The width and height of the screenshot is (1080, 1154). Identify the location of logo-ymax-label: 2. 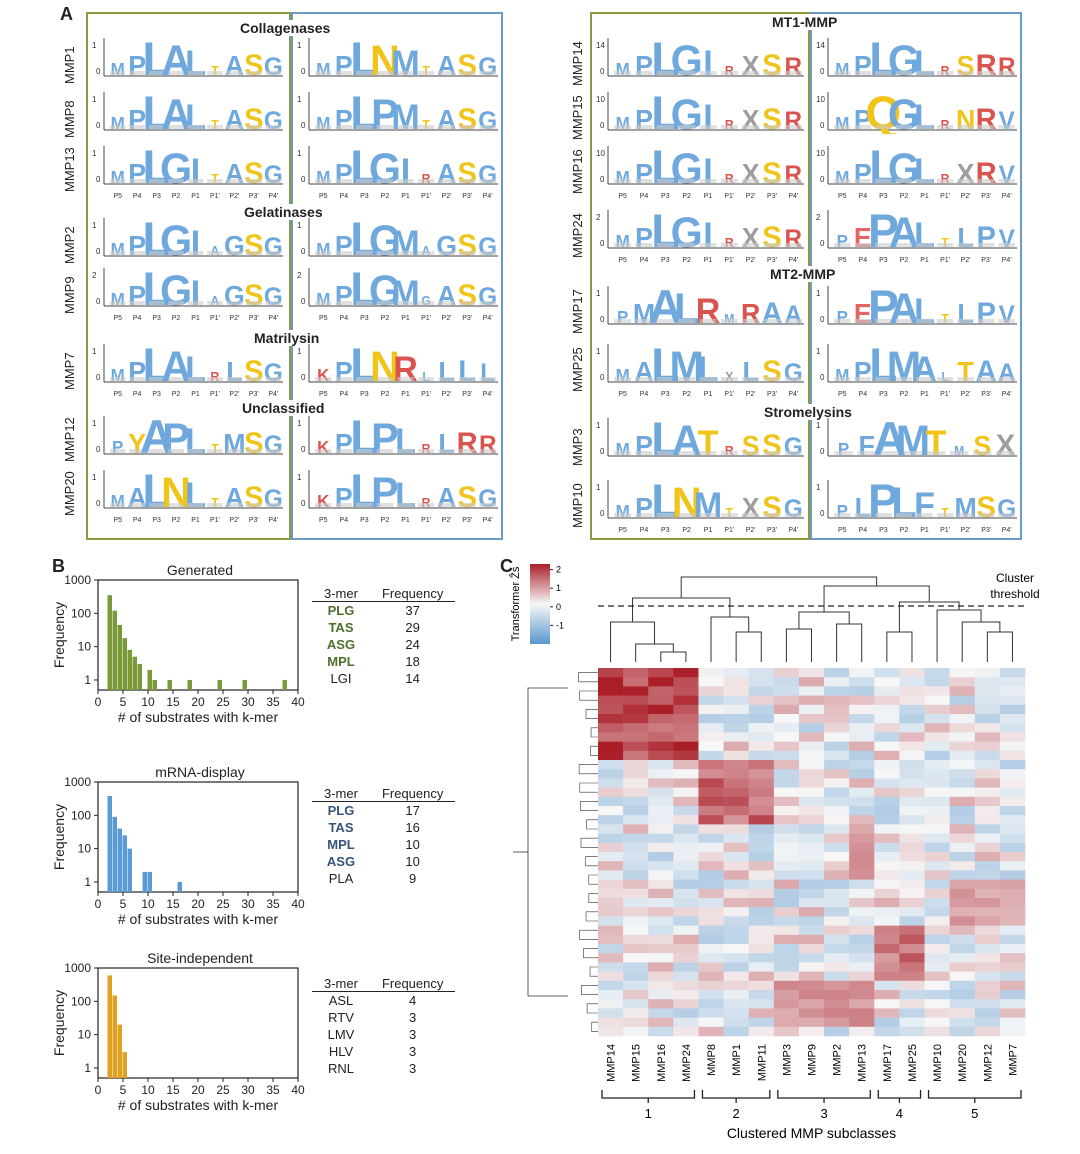
(818, 217).